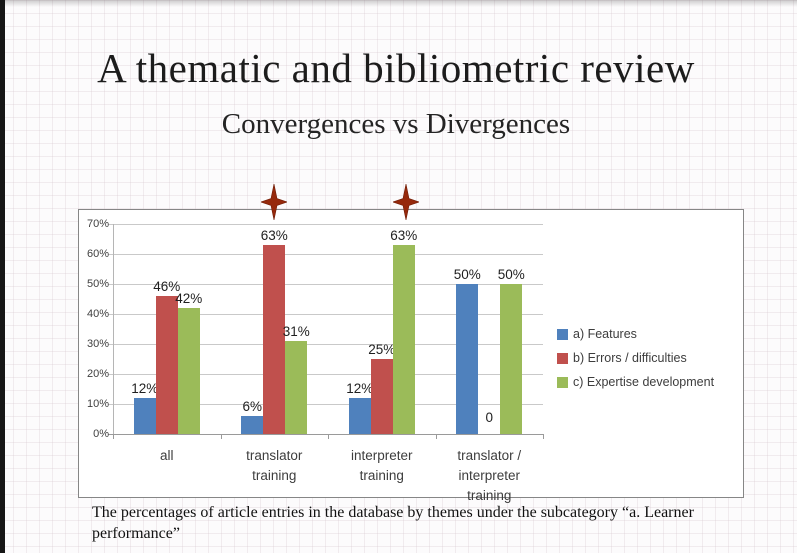  Describe the element at coordinates (2, 276) in the screenshot. I see `left-edge-bar` at that location.